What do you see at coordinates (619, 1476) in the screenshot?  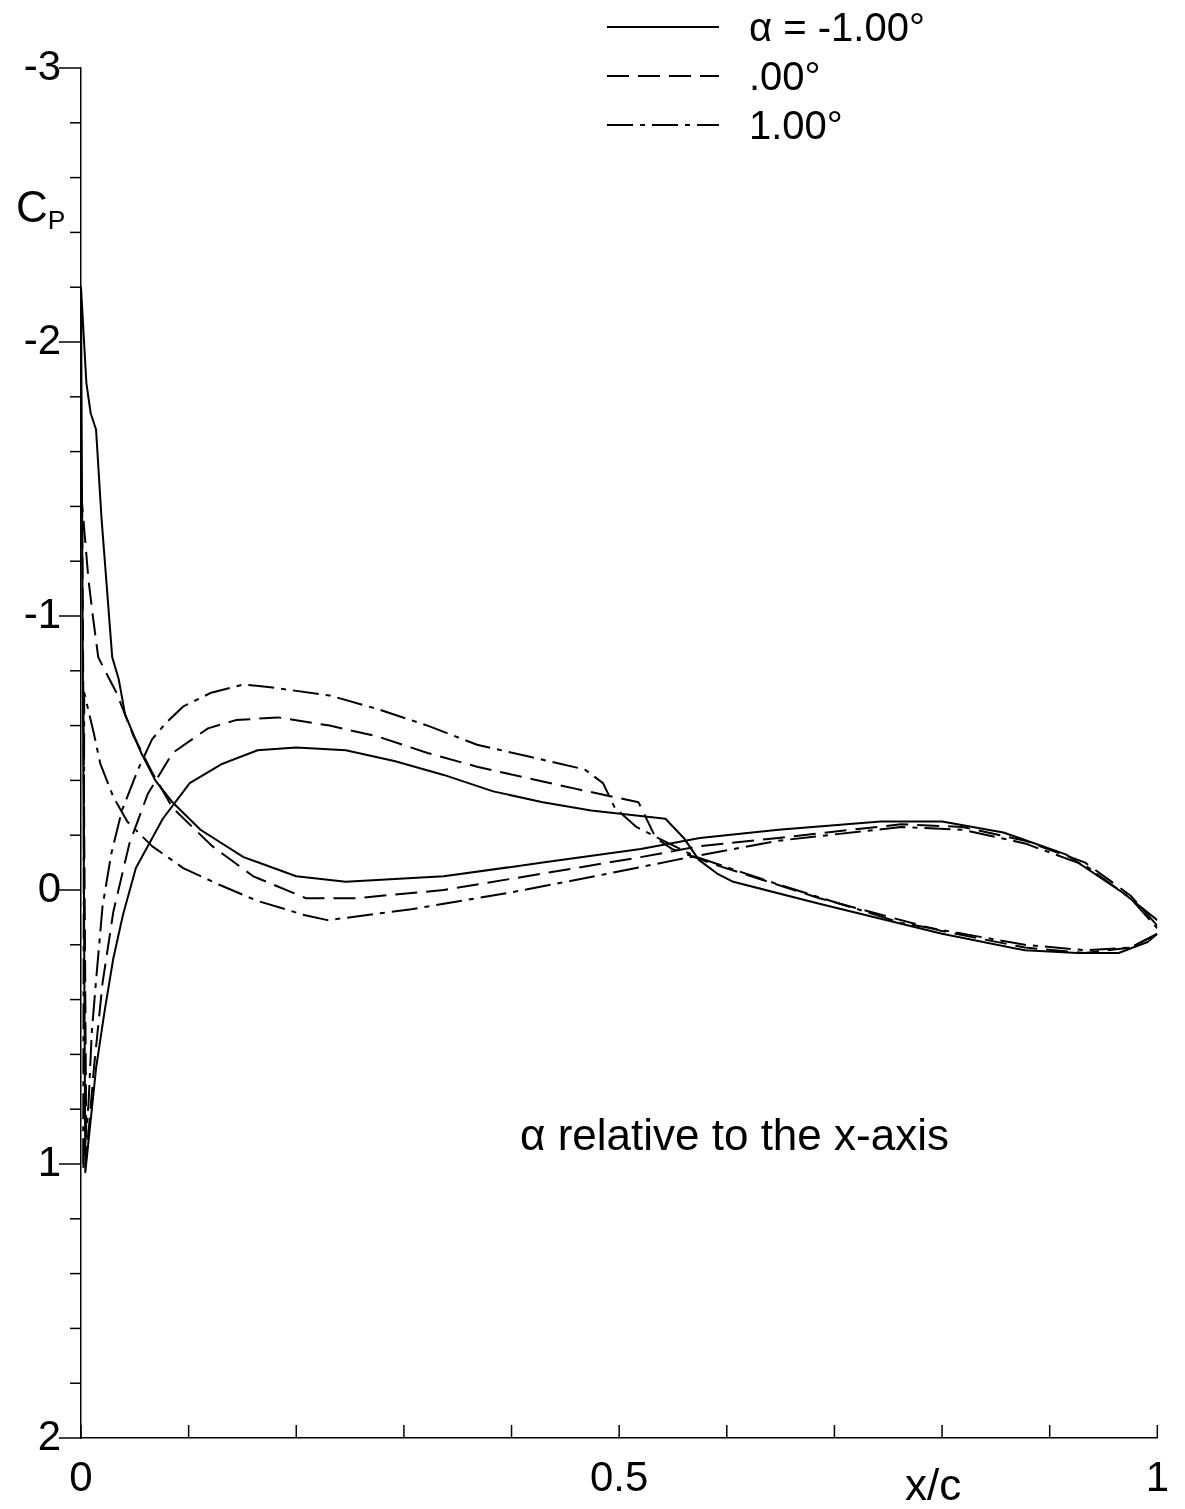 I see `x-tick-label: 0.5` at bounding box center [619, 1476].